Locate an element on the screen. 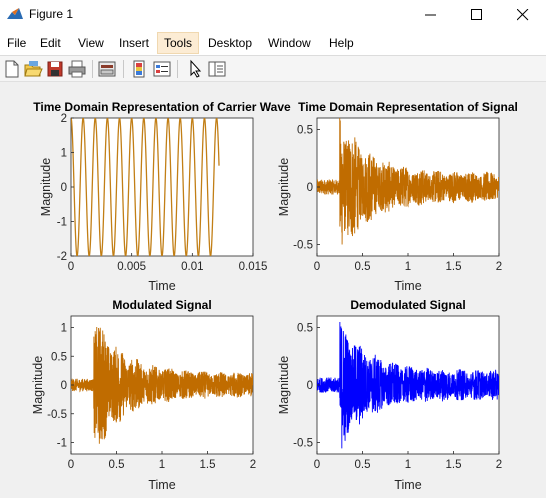 Image resolution: width=546 pixels, height=498 pixels. signal-ticks: 0 0.5 1 1.5 20.50-0.5 is located at coordinates (397, 199).